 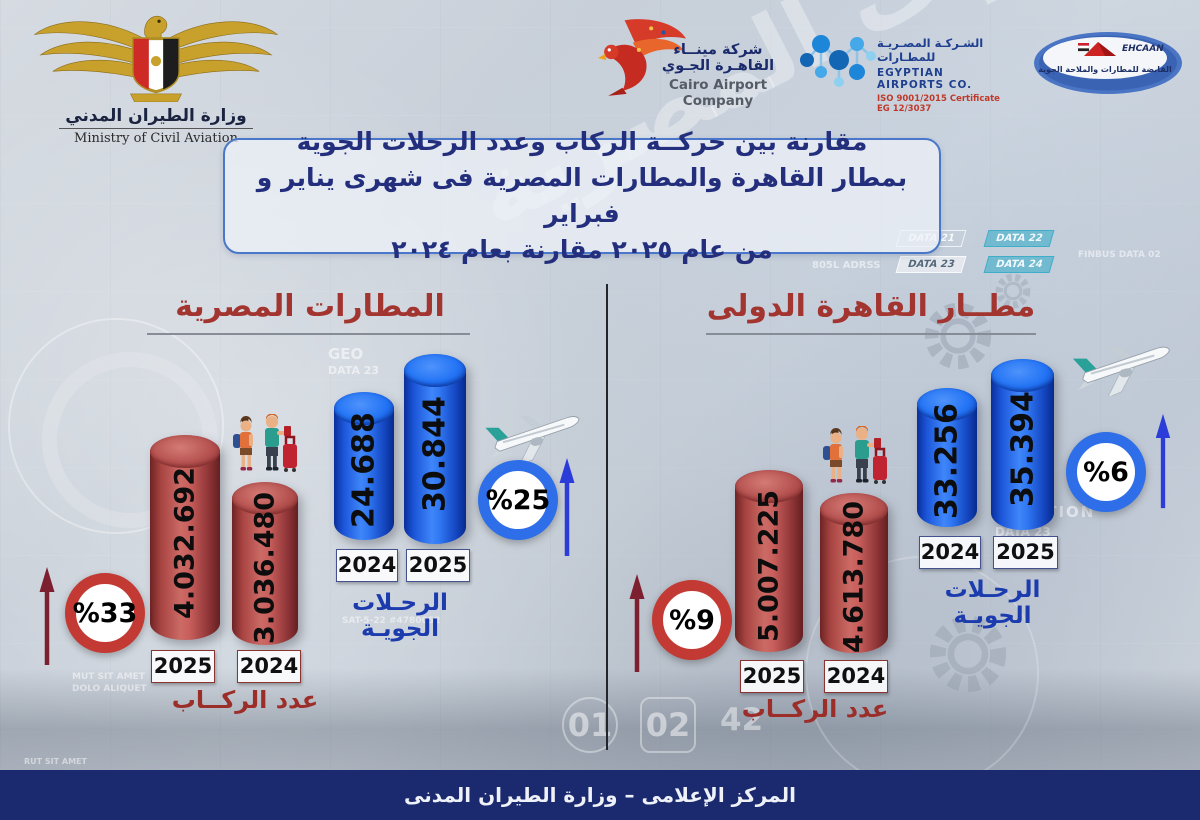 What do you see at coordinates (938, 104) in the screenshot?
I see `egyptian-airports-iso: ISO 9001/2015 Certificate EG 12/3037` at bounding box center [938, 104].